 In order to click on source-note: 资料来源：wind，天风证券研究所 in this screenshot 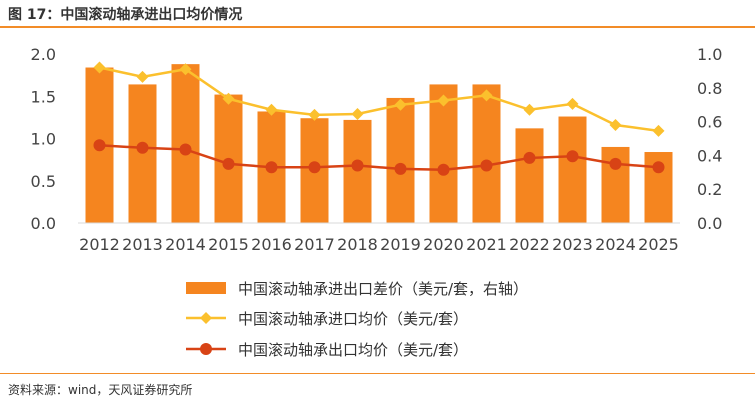, I will do `click(100, 390)`.